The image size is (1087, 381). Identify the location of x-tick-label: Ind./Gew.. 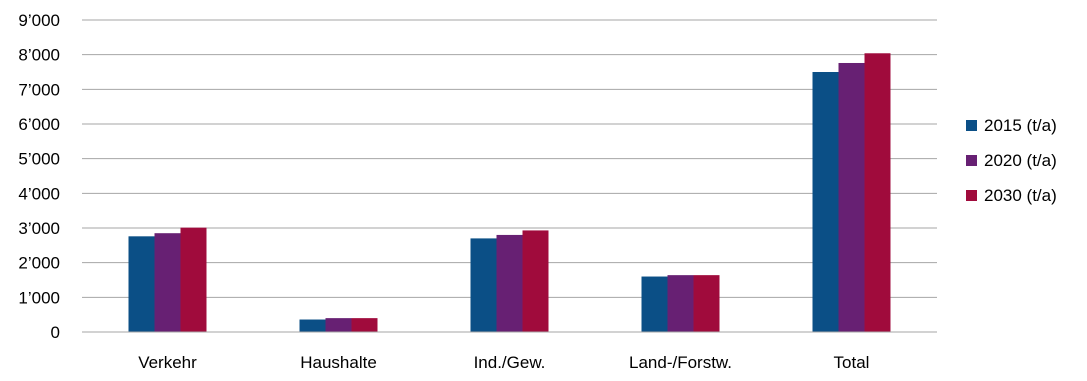
(510, 362).